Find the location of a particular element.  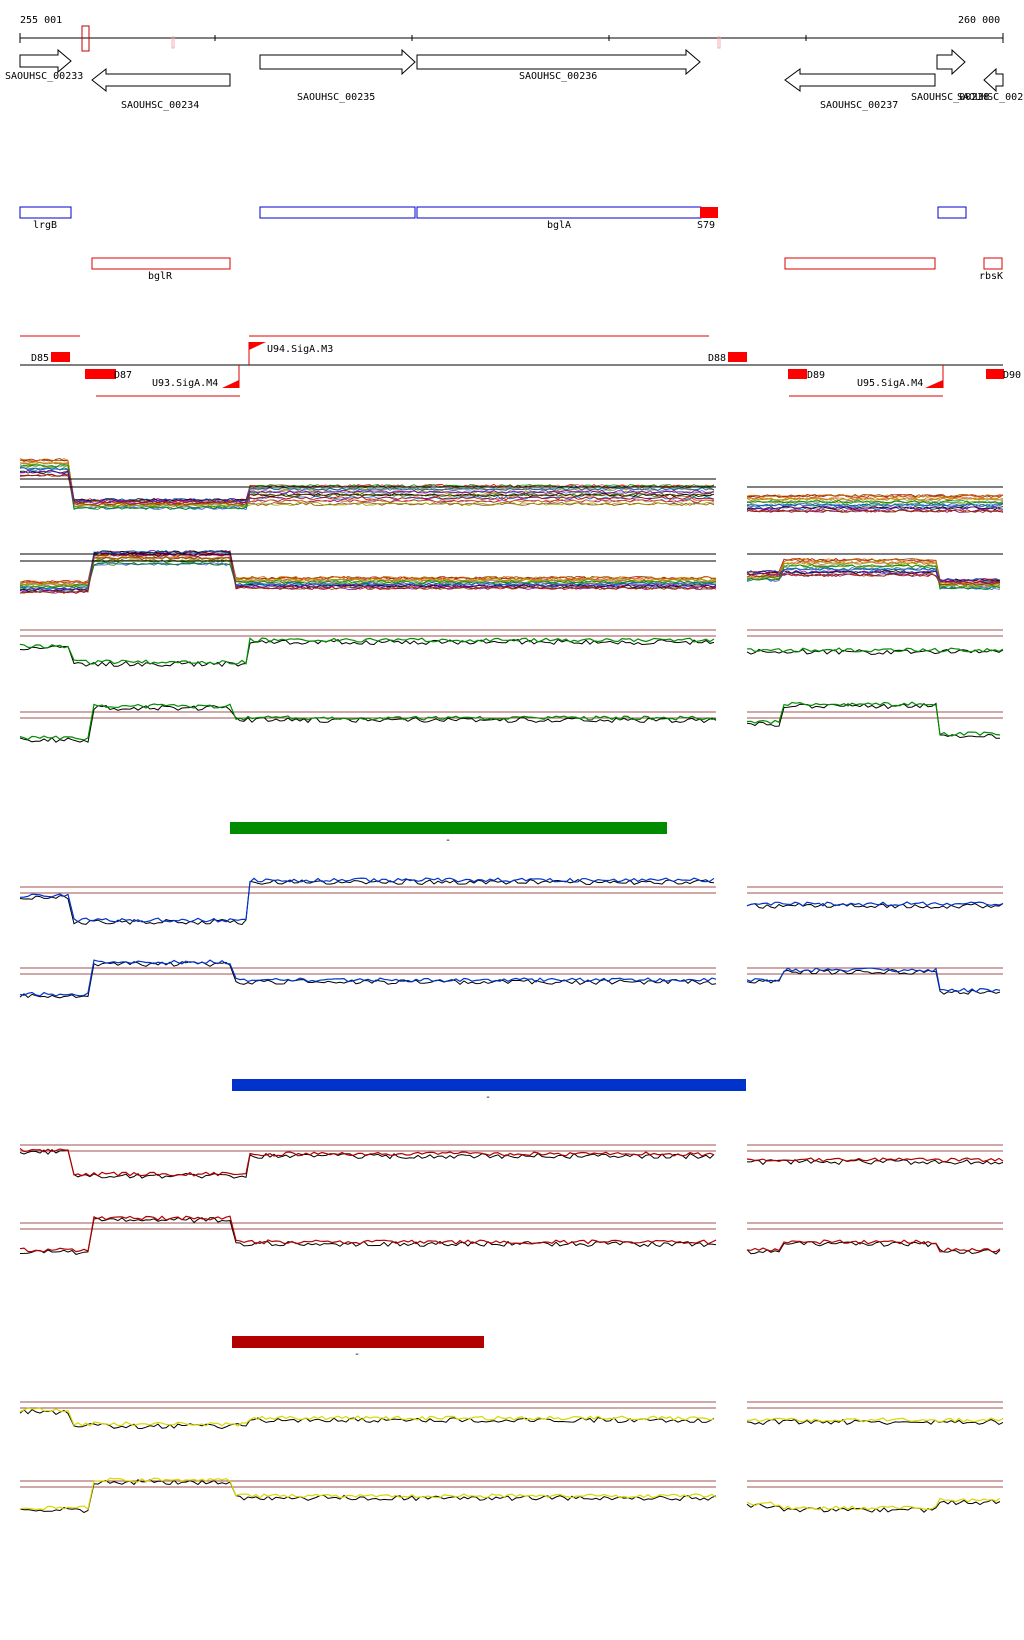

promoter-label-U93: U93.SigA.M4 is located at coordinates (185, 383).